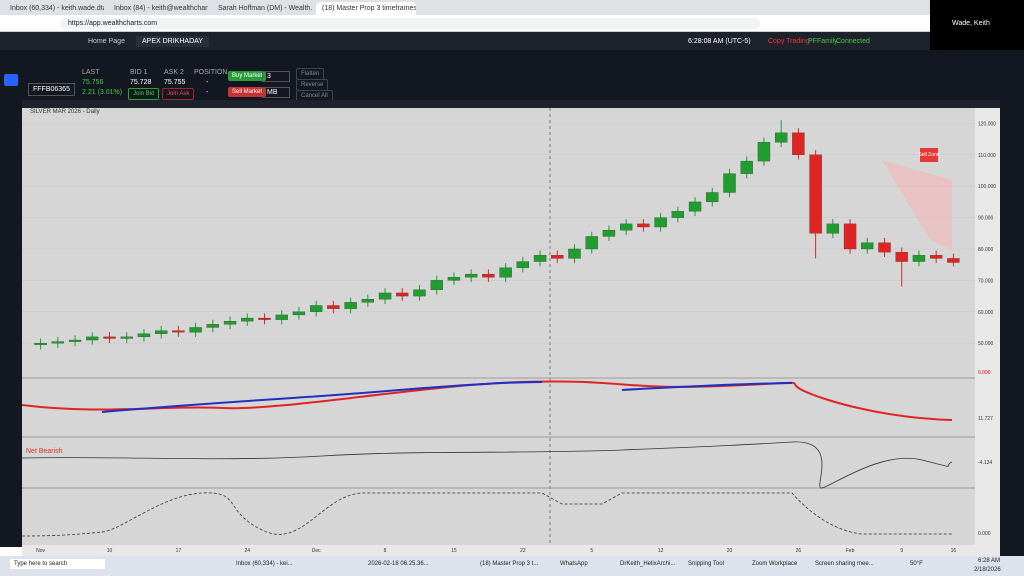 The width and height of the screenshot is (1024, 576). Describe the element at coordinates (719, 41) in the screenshot. I see `clock: 6:28:08 AM (UTC-5)` at that location.